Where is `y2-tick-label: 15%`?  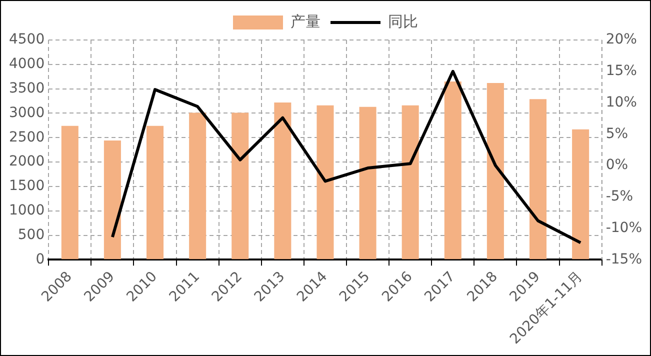 y2-tick-label: 15% is located at coordinates (621, 71).